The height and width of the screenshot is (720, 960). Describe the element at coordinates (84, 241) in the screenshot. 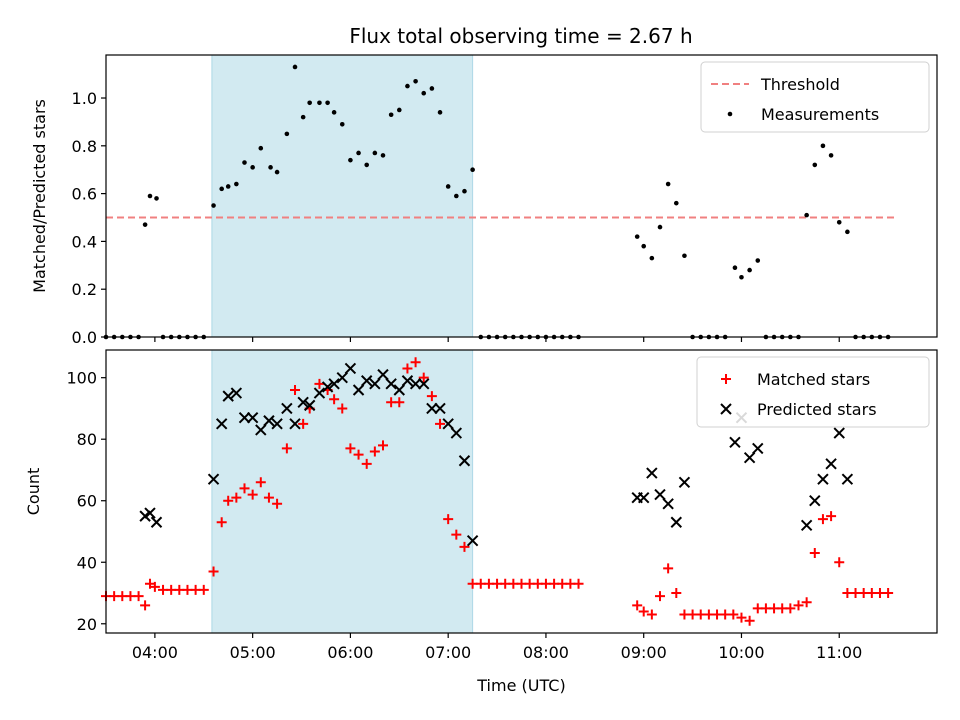

I see `top-y-tick-label: 0.4` at that location.